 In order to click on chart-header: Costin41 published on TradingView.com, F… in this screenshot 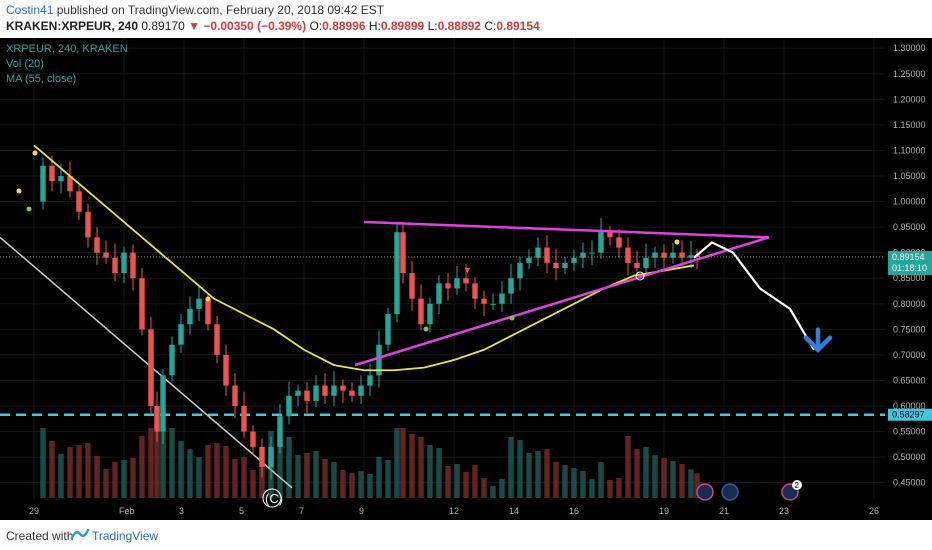, I will do `click(466, 19)`.